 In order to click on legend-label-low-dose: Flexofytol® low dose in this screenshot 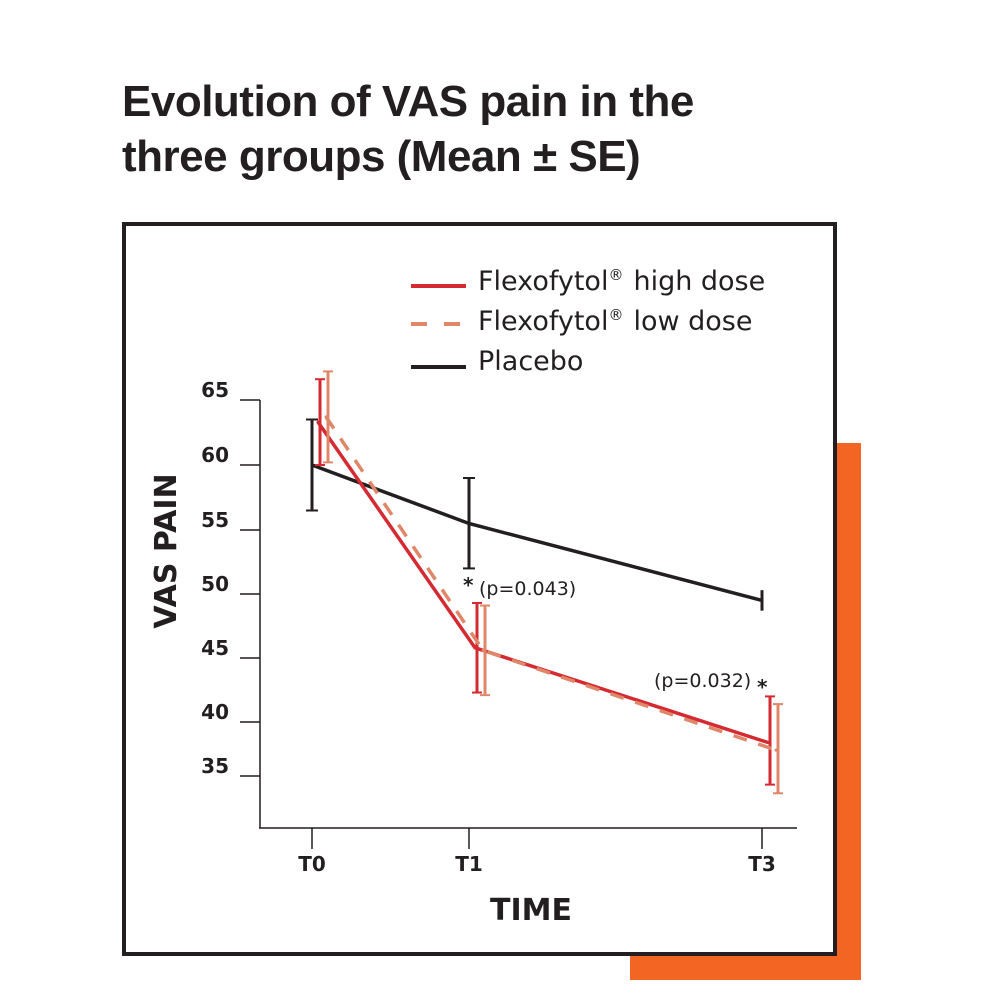, I will do `click(615, 321)`.